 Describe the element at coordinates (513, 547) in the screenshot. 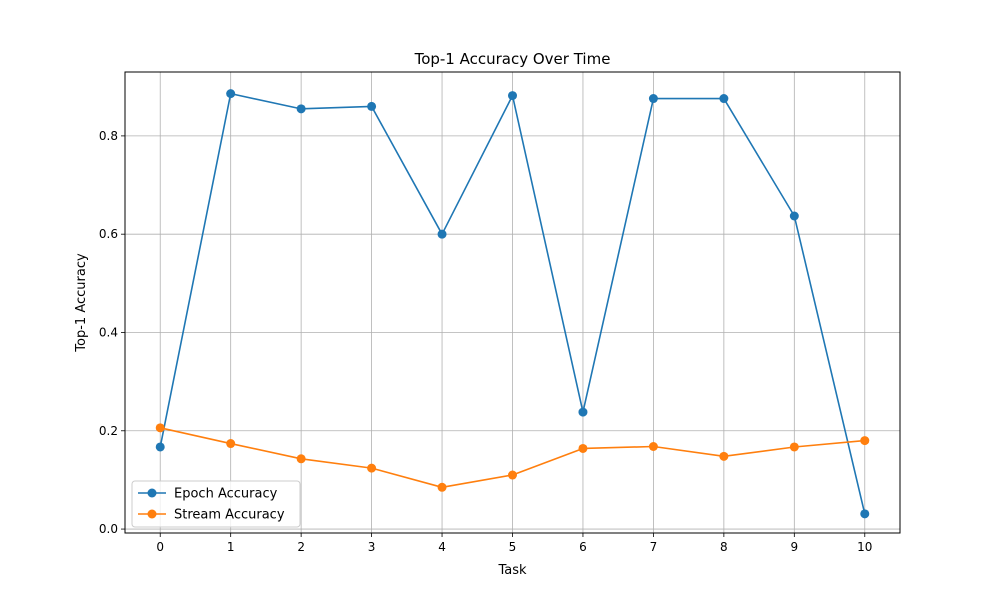

I see `x-tick-label: 5` at that location.